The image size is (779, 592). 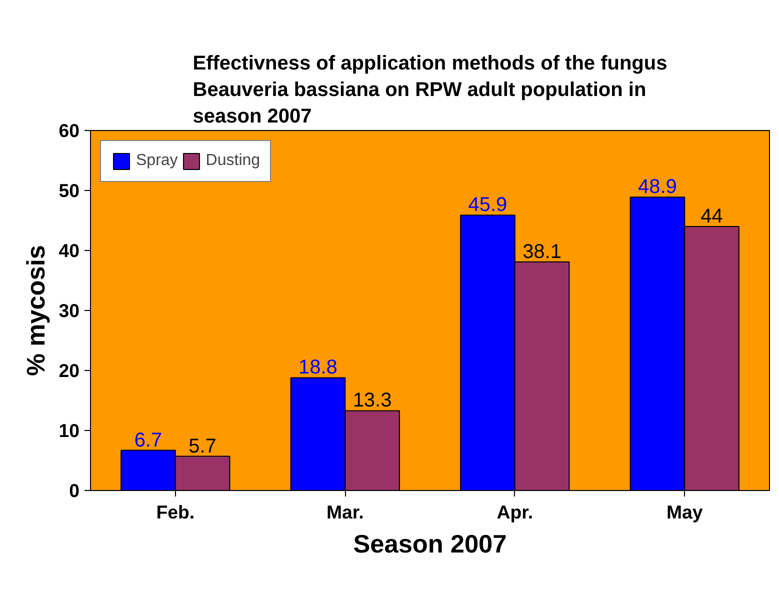 What do you see at coordinates (69, 130) in the screenshot?
I see `y-tick-label: 60` at bounding box center [69, 130].